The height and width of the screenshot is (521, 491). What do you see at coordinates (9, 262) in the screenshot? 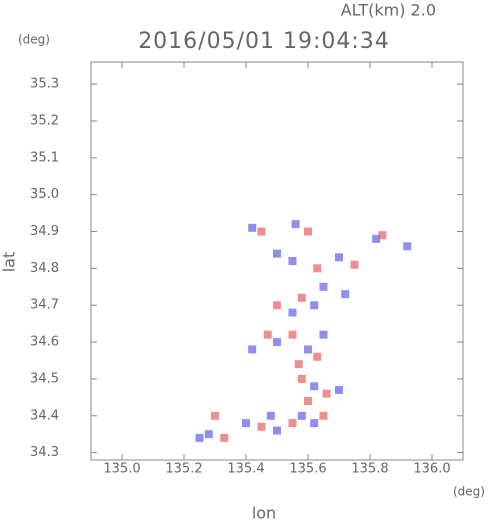
I see `y-axis-label: lat` at bounding box center [9, 262].